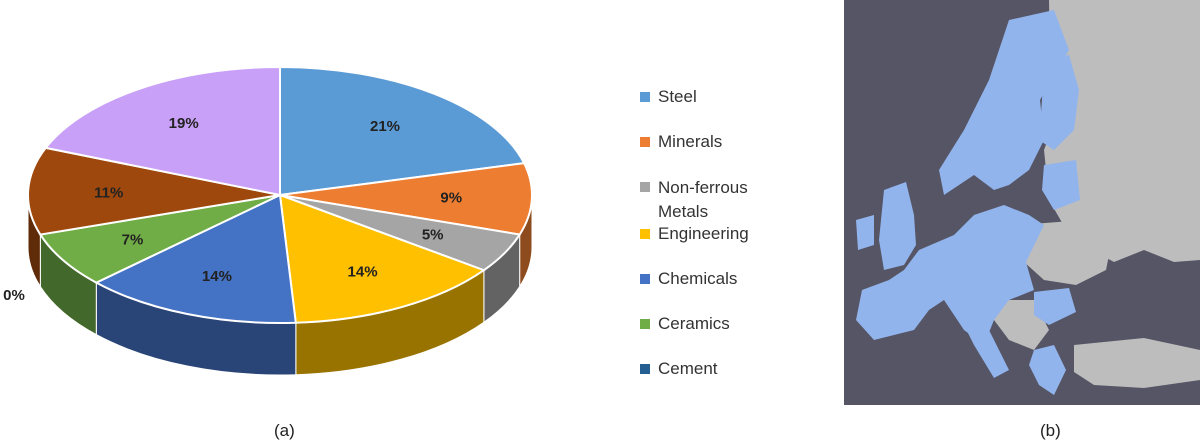  Describe the element at coordinates (1059, 102) in the screenshot. I see `map-land-finland` at that location.